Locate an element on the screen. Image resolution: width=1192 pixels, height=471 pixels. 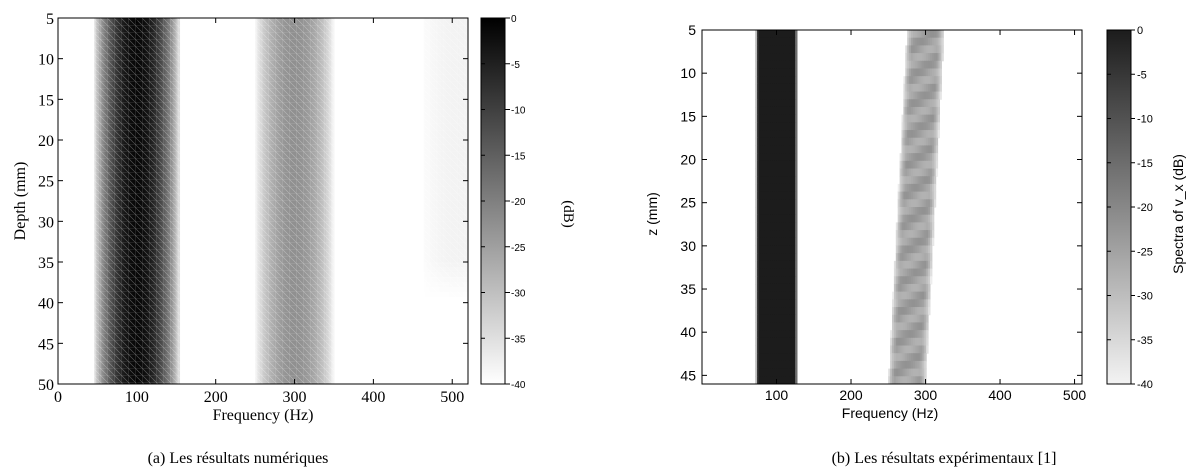
colorbar-tick-label-b: -5 is located at coordinates (1142, 75).